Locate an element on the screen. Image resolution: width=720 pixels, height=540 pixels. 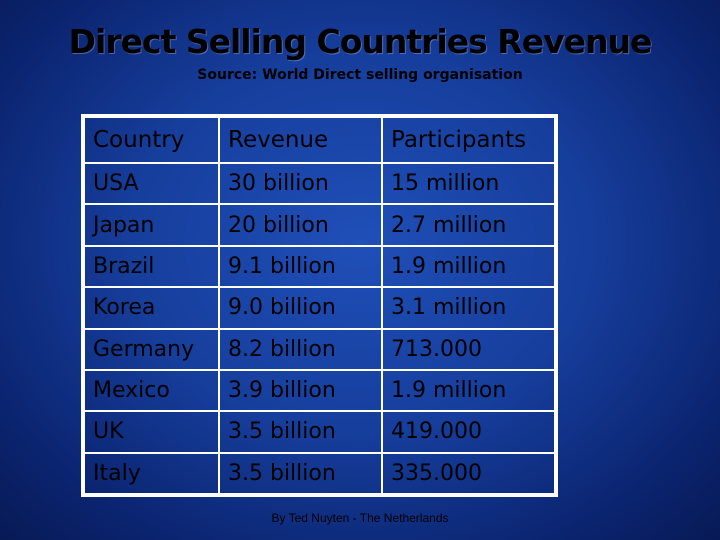
cell-country: Japan is located at coordinates (151, 225).